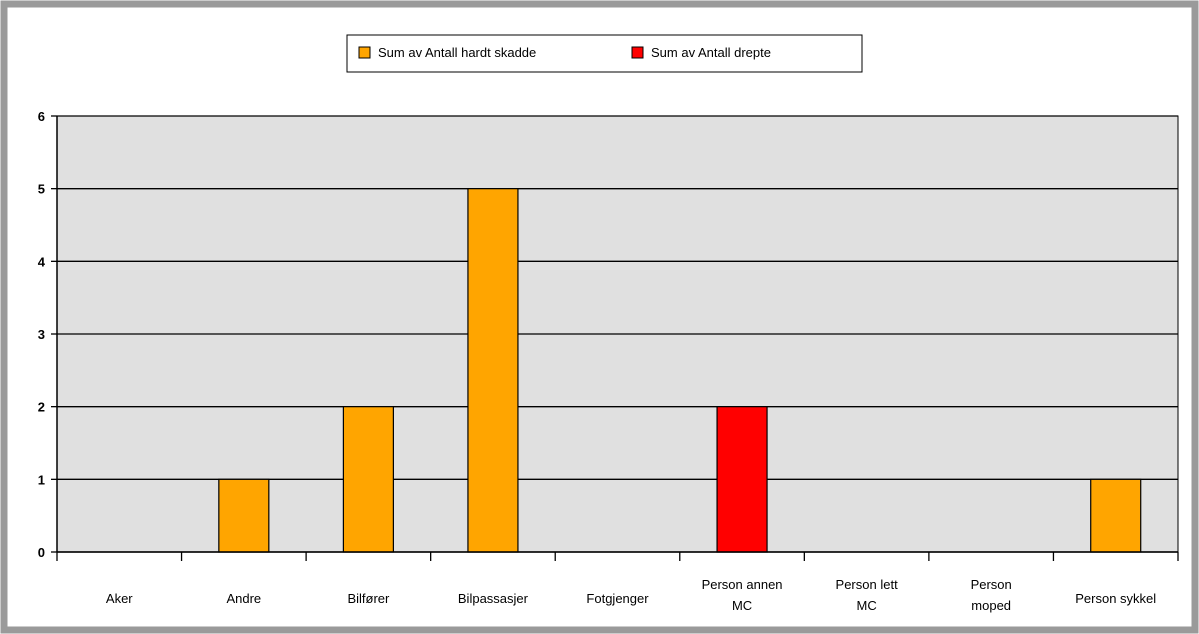 Image resolution: width=1199 pixels, height=634 pixels. What do you see at coordinates (41, 552) in the screenshot?
I see `y-tick-label: 0` at bounding box center [41, 552].